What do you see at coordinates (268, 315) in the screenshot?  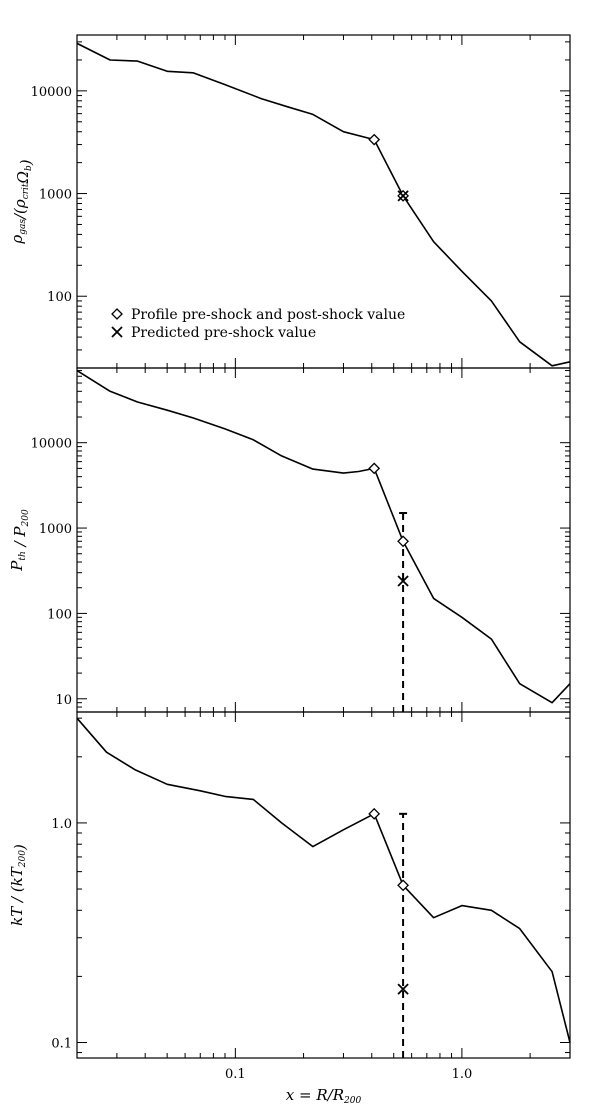 I see `legend-label: Profile pre-shock and post-shock value` at bounding box center [268, 315].